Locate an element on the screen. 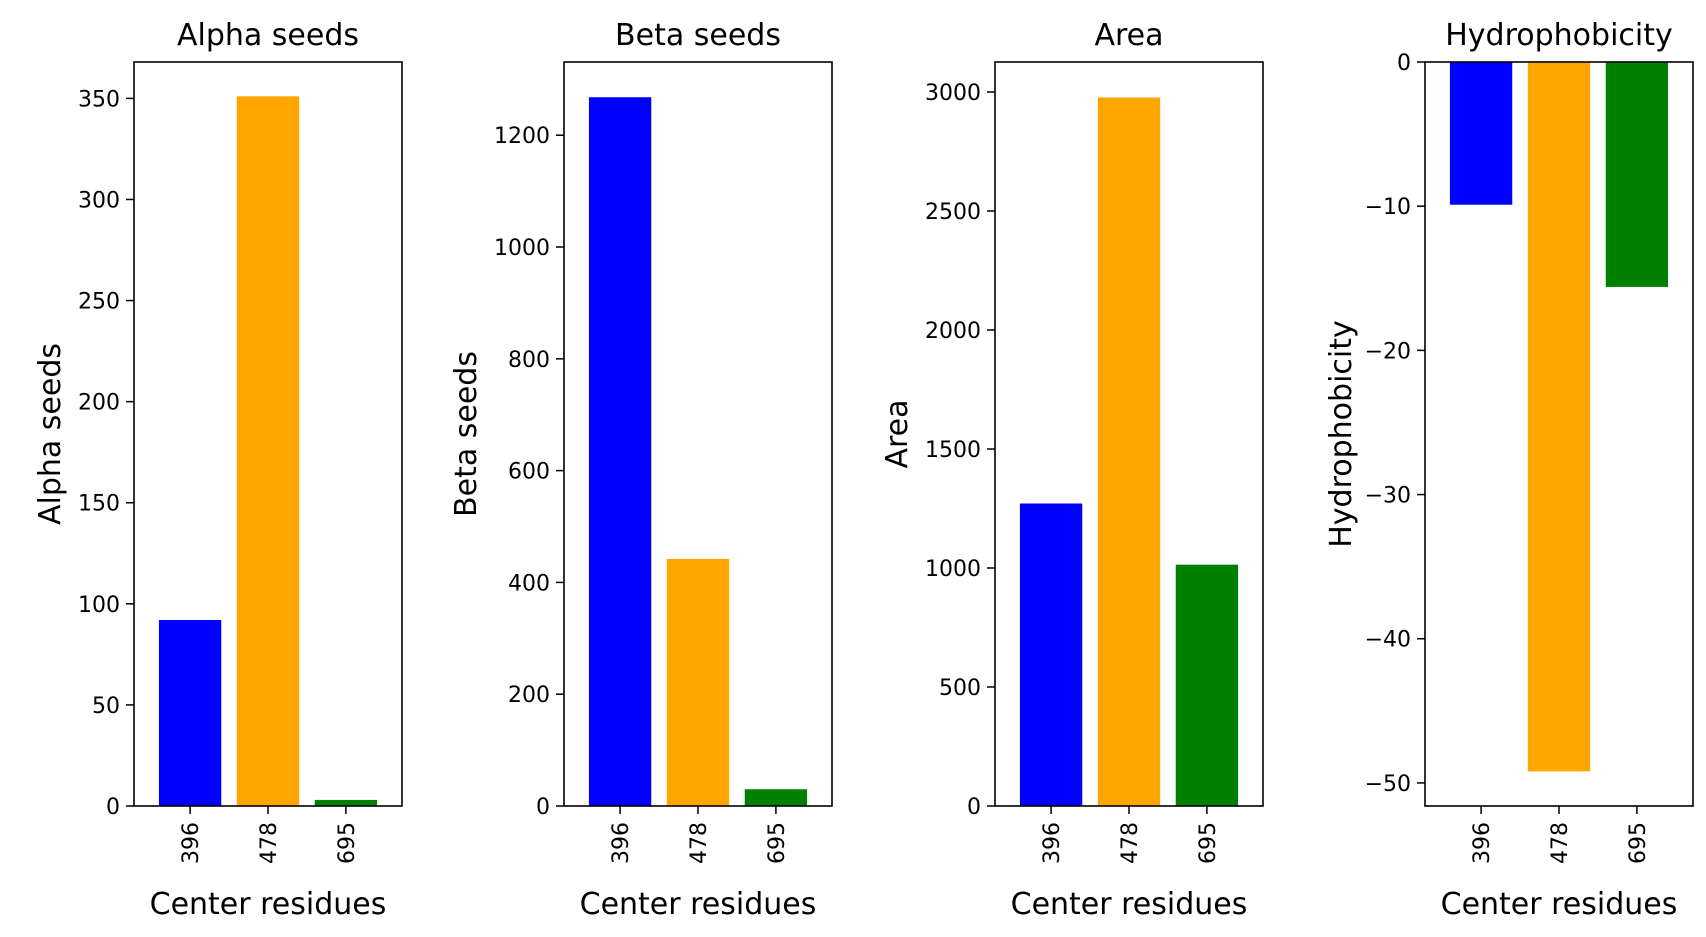  y-axis-label: Area is located at coordinates (897, 433).